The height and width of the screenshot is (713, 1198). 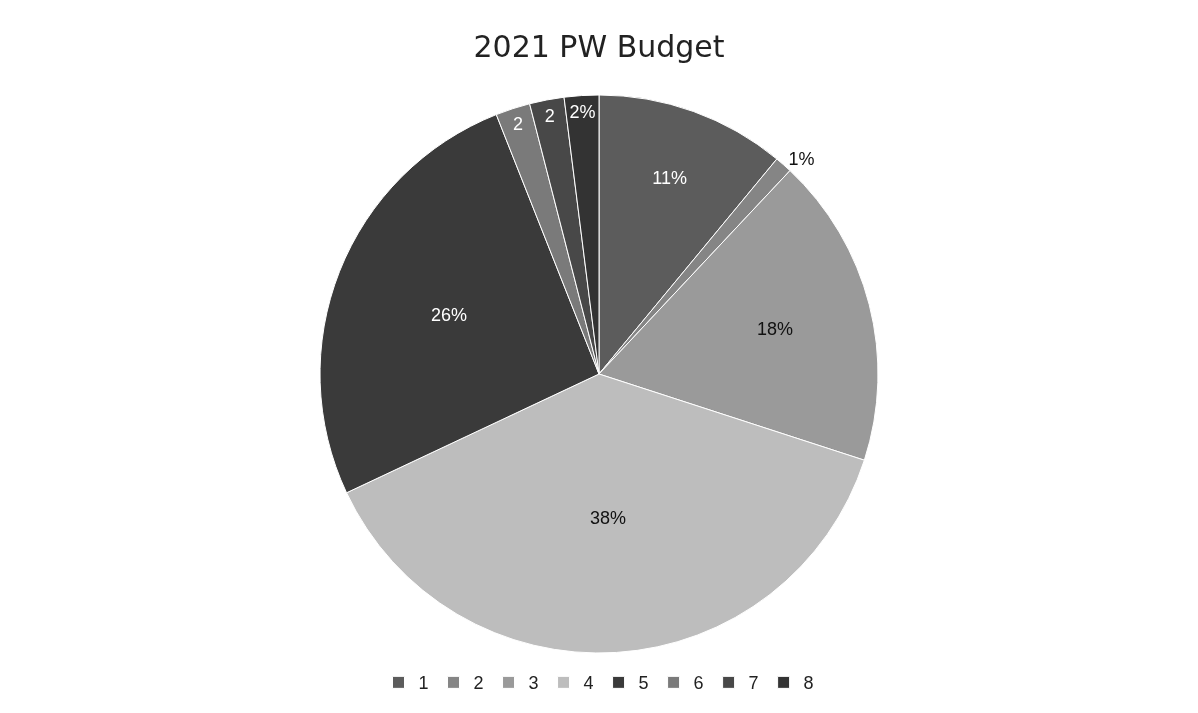 I want to click on data-label: 11%, so click(x=669, y=177).